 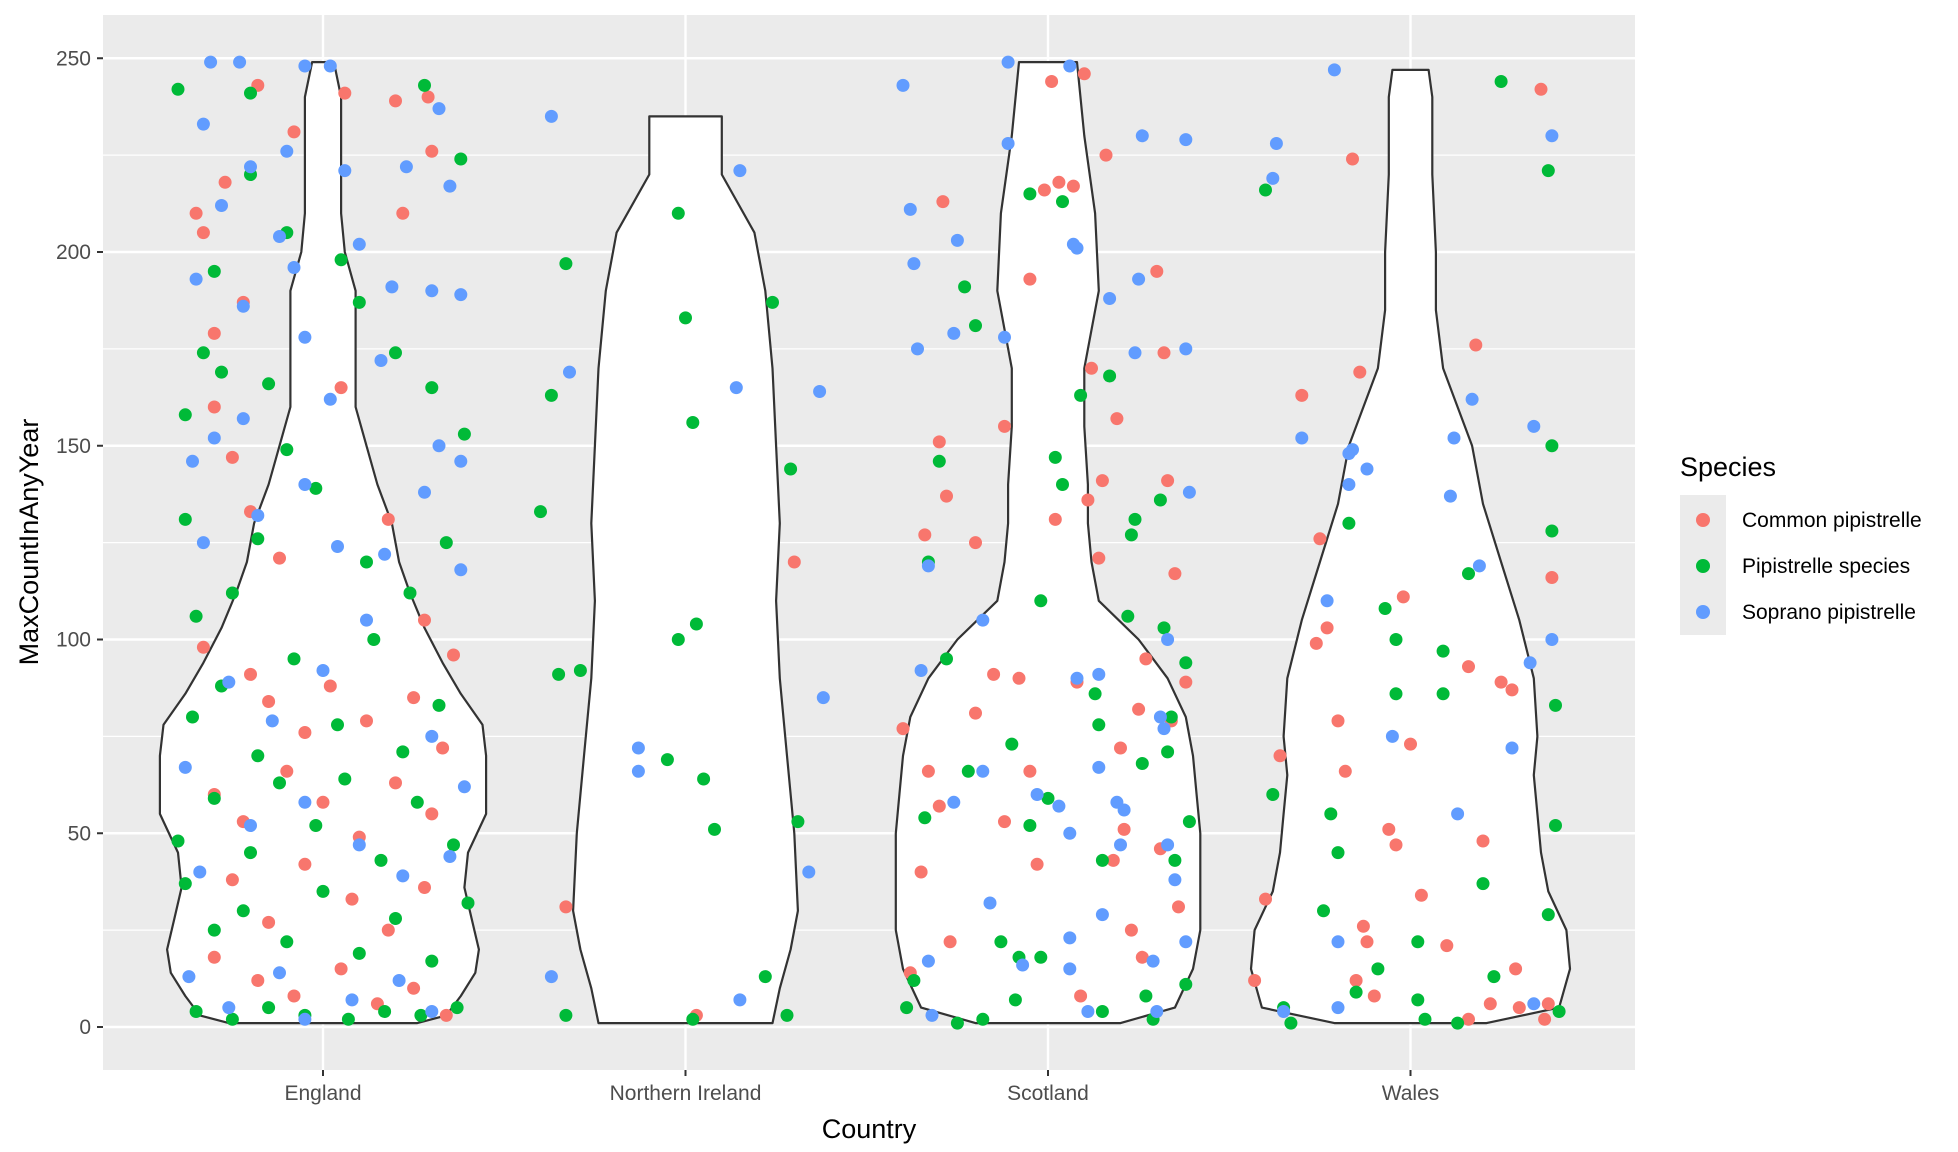 I want to click on y-tick-label: 250, so click(x=73, y=58).